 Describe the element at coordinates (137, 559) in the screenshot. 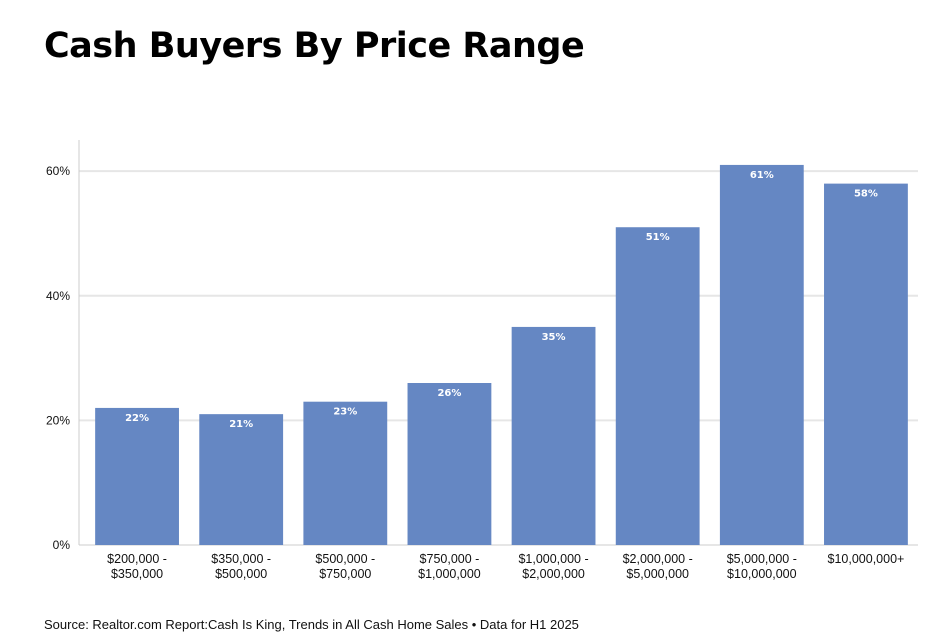

I see `x-tick-label: $200,000 -` at that location.